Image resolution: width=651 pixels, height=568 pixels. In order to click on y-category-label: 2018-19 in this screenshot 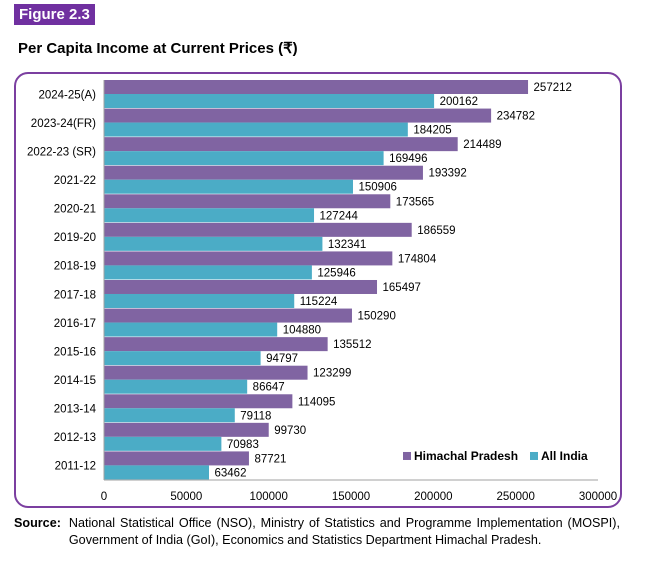, I will do `click(75, 267)`.